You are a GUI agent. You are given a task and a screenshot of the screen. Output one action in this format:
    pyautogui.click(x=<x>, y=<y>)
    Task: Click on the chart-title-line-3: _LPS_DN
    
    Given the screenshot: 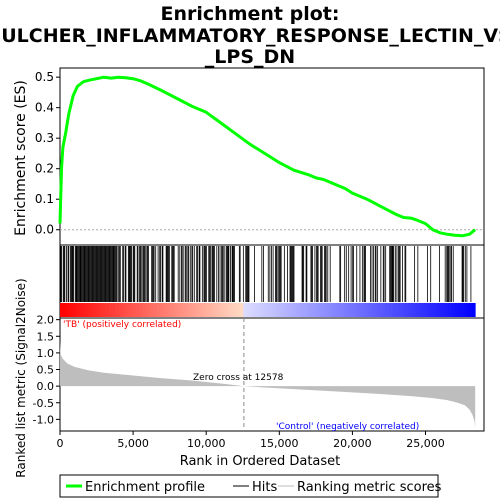 What is the action you would take?
    pyautogui.click(x=250, y=57)
    